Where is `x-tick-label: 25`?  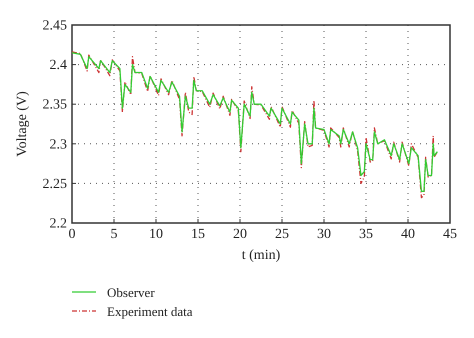
x-tick-label: 25 is located at coordinates (282, 234).